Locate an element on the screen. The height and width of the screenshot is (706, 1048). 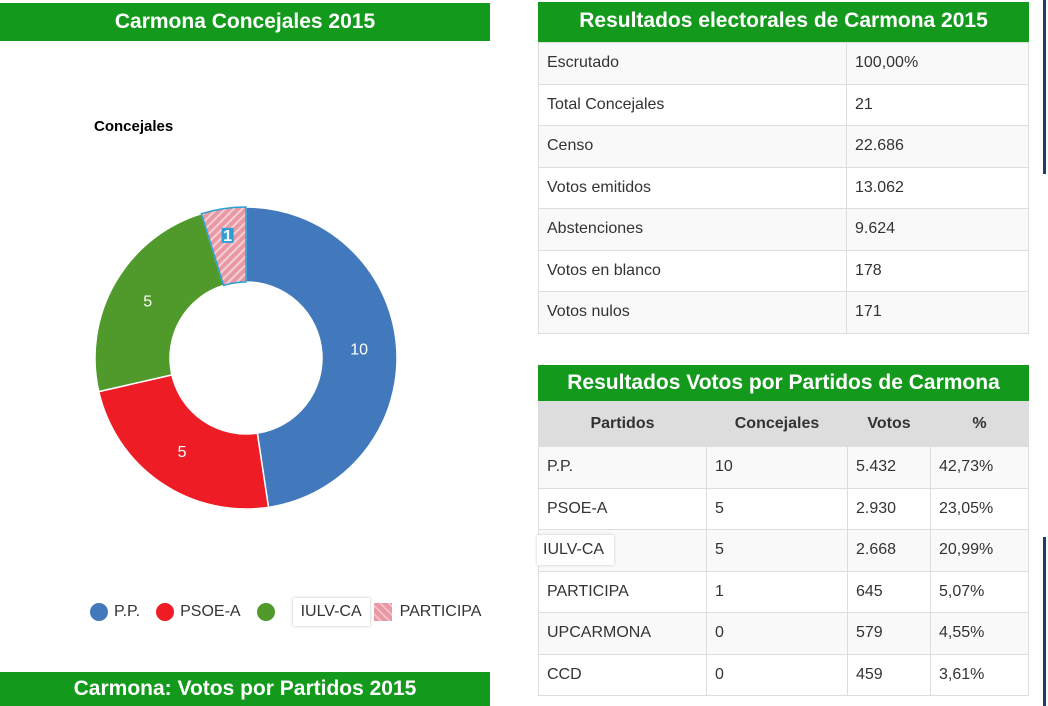
slice-label-pp: 10 is located at coordinates (359, 350).